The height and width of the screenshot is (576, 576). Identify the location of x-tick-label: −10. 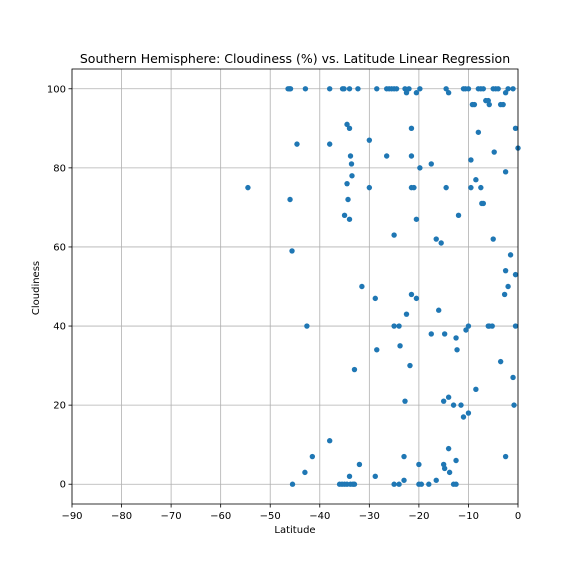
(468, 516).